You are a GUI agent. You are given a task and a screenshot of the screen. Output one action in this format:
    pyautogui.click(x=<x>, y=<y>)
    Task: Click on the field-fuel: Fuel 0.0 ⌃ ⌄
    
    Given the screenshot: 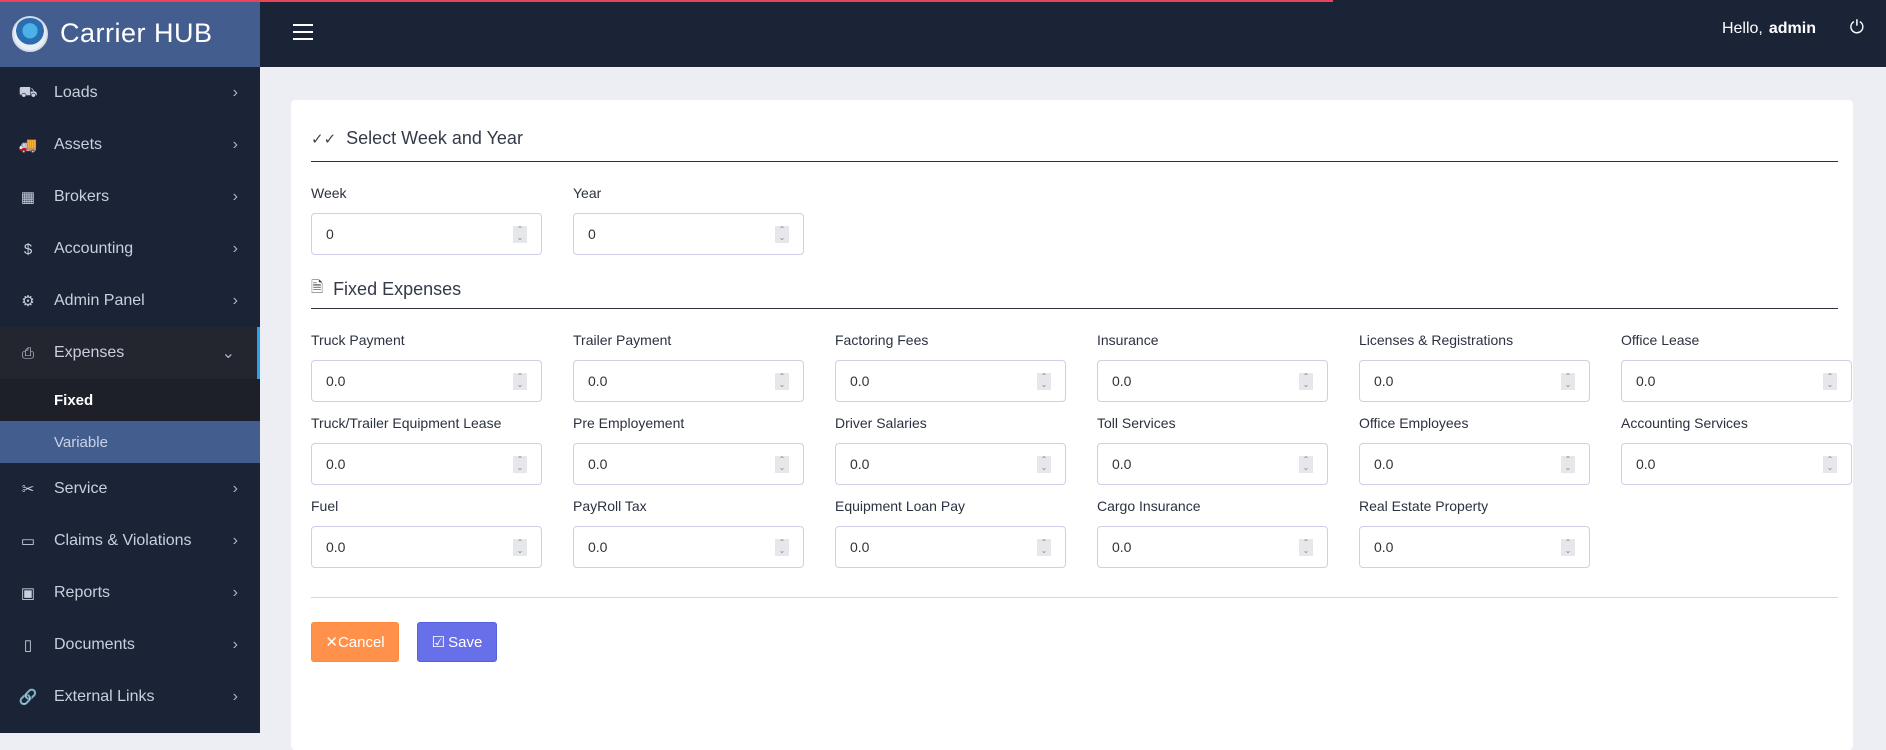 What is the action you would take?
    pyautogui.click(x=426, y=533)
    